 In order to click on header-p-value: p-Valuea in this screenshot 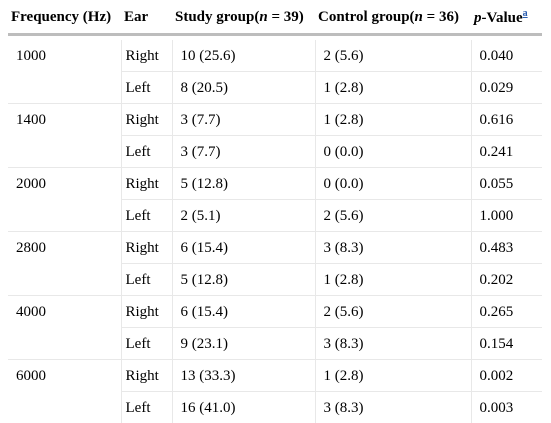, I will do `click(506, 19)`.